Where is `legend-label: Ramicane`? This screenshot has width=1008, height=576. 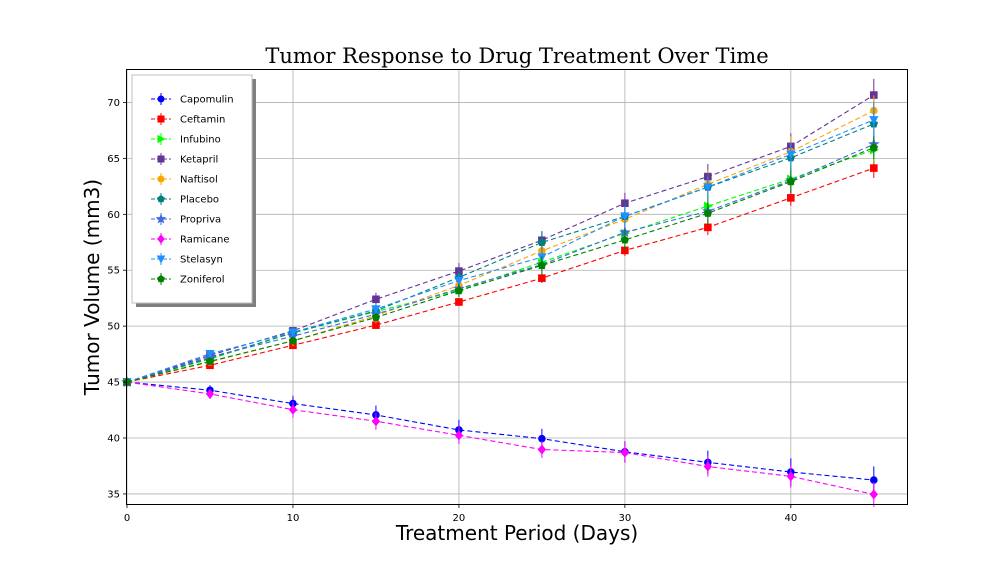 legend-label: Ramicane is located at coordinates (205, 240).